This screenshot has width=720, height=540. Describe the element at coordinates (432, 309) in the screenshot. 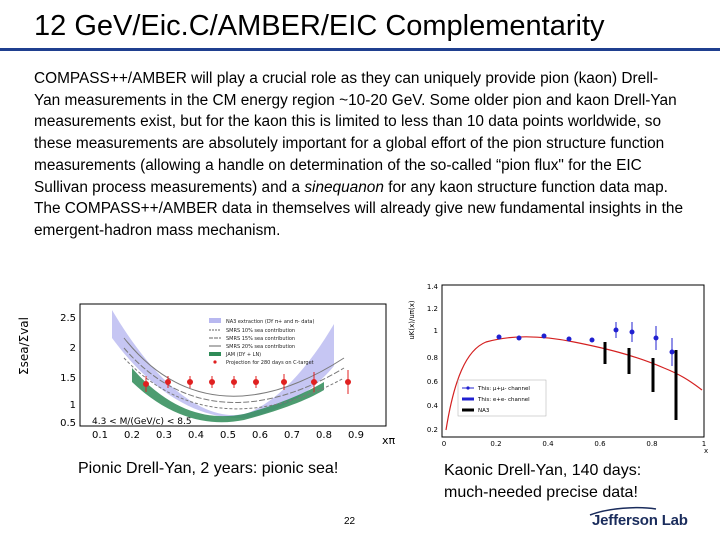

I see `right-y-tick: 1.2` at that location.